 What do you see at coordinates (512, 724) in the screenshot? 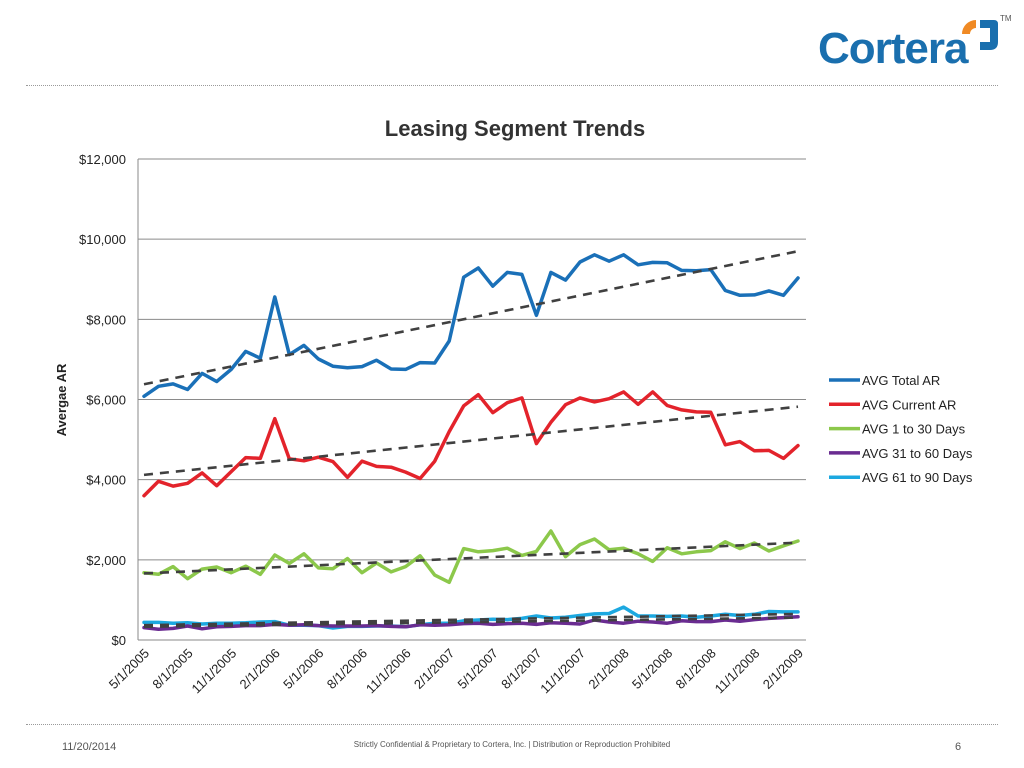
I see `footer-divider` at bounding box center [512, 724].